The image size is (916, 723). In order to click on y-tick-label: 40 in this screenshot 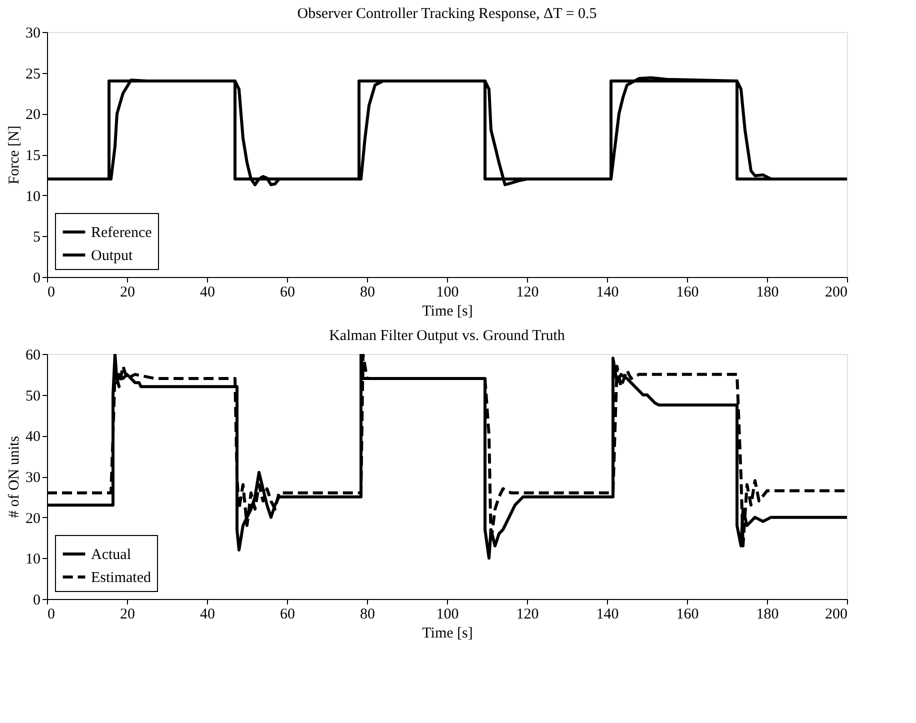, I will do `click(33, 437)`.